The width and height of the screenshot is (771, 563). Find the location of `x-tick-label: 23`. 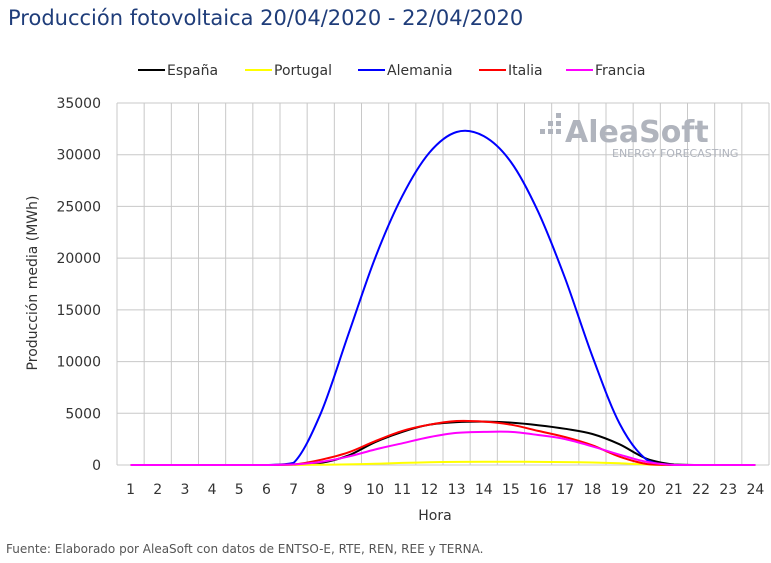

x-tick-label: 23 is located at coordinates (728, 490).